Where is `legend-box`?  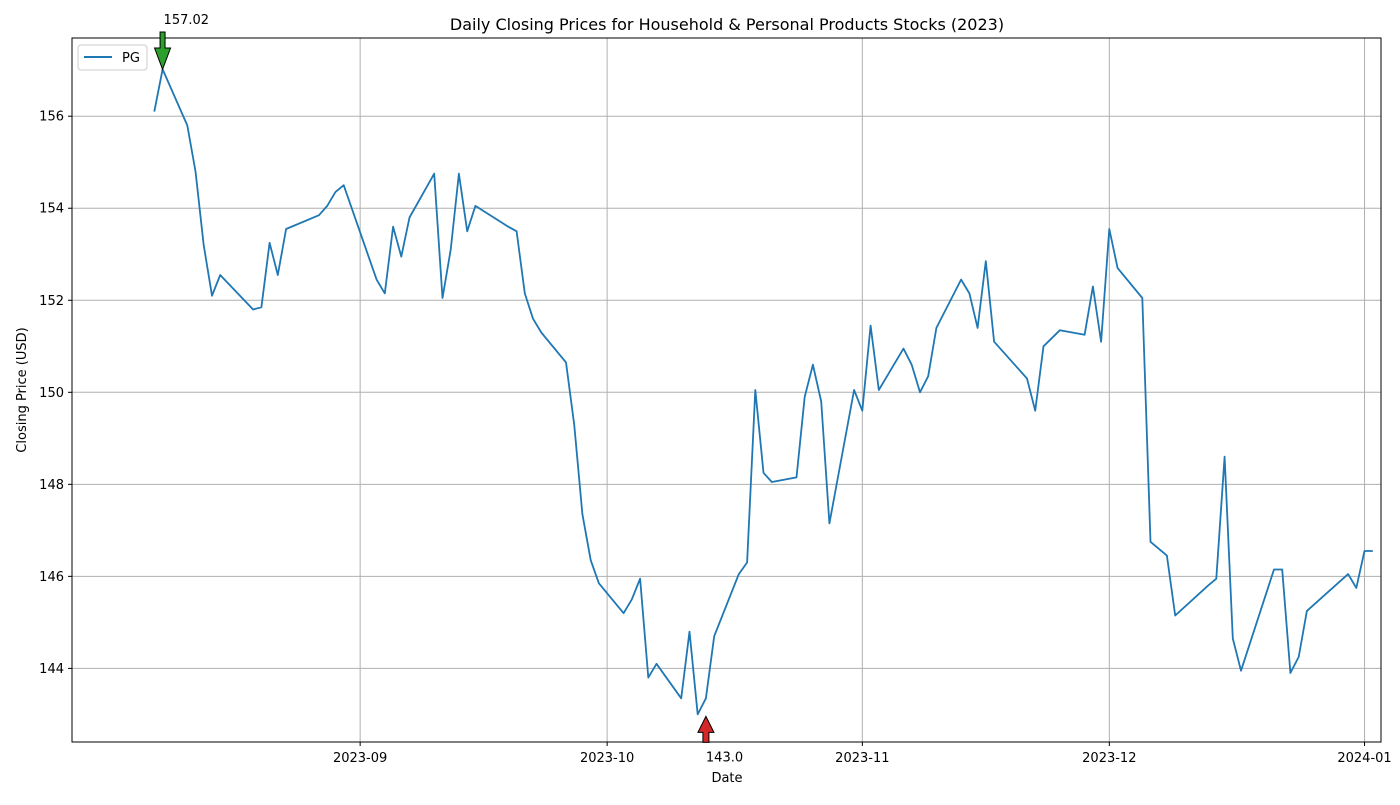 legend-box is located at coordinates (112, 57).